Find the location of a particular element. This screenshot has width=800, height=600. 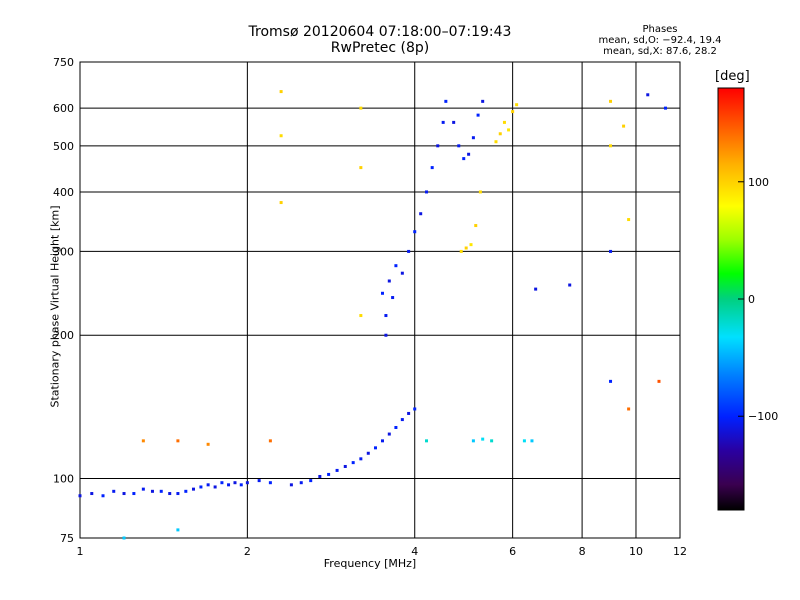

y-tick-label: 400 is located at coordinates (63, 192).